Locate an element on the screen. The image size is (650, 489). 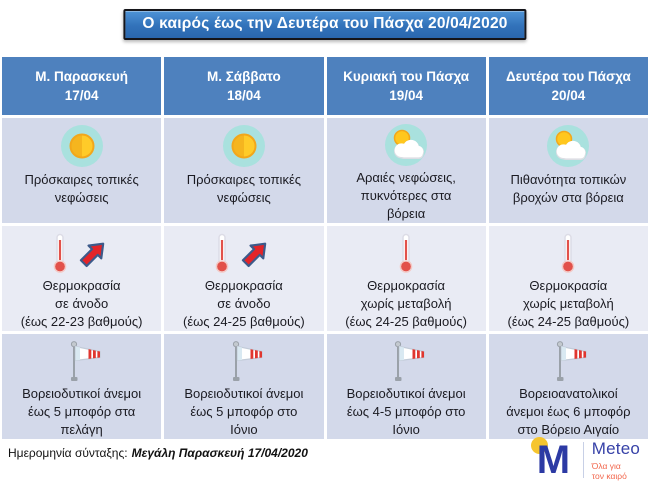
column-date: 17/04 is located at coordinates (81, 95).